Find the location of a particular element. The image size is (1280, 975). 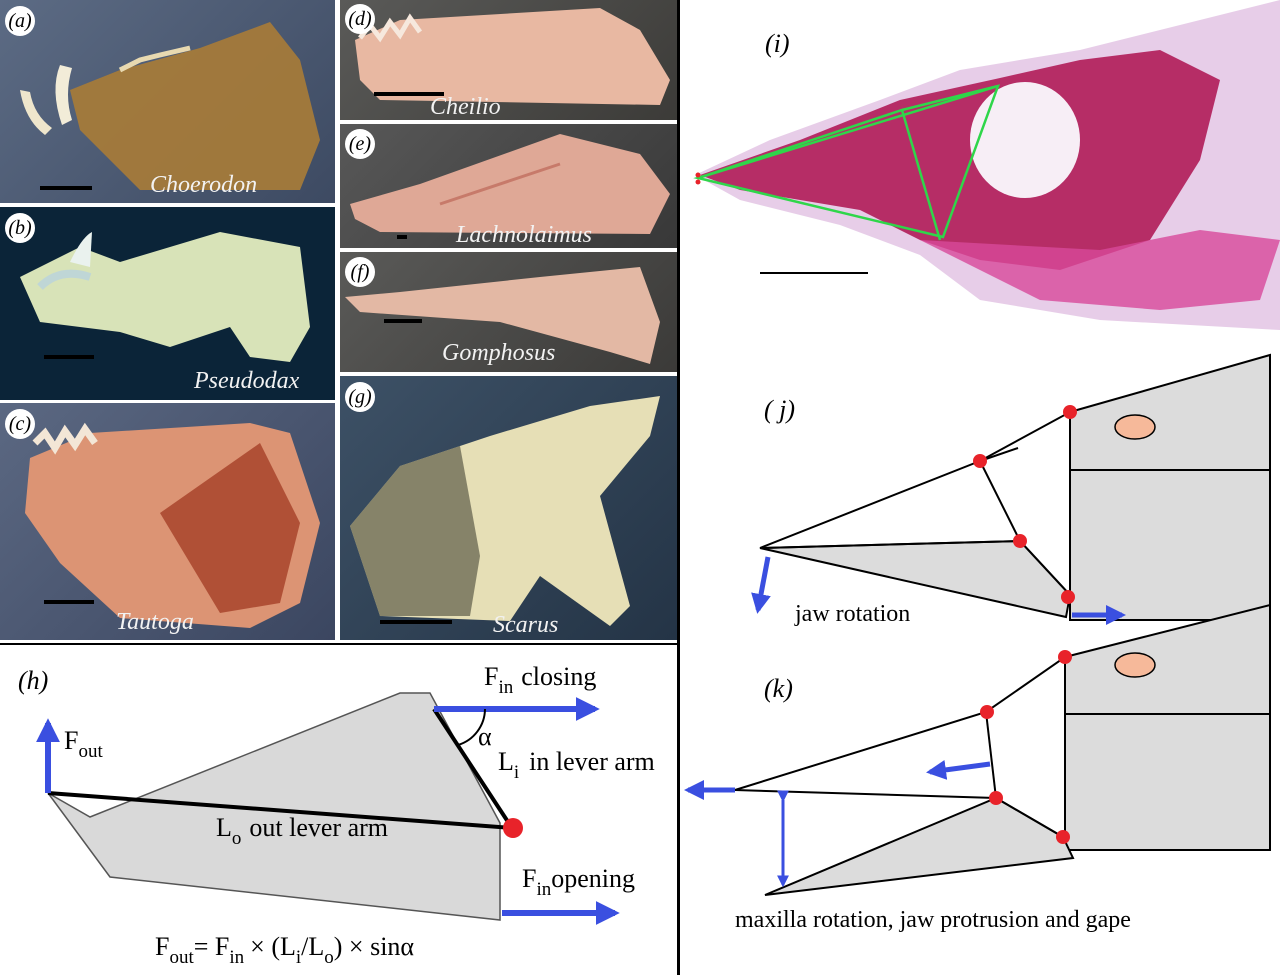

lachnolaimus-jaw-photo is located at coordinates (510, 184).